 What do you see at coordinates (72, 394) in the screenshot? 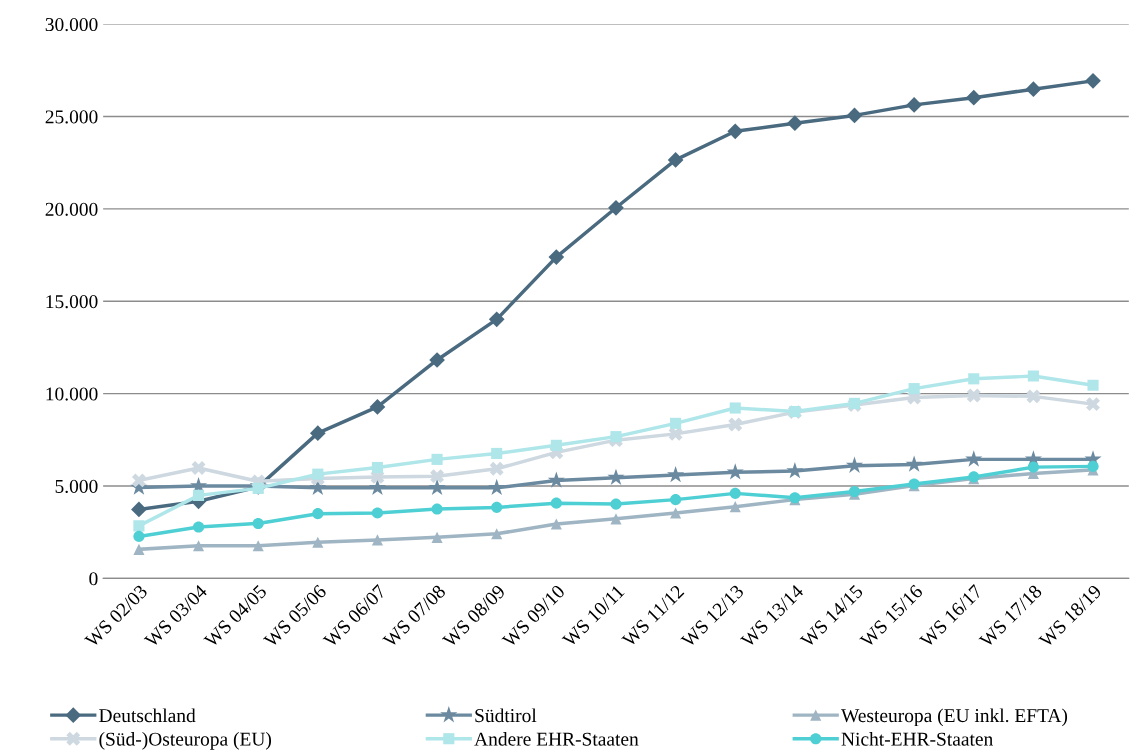
I see `y-tick-label: 10.000` at bounding box center [72, 394].